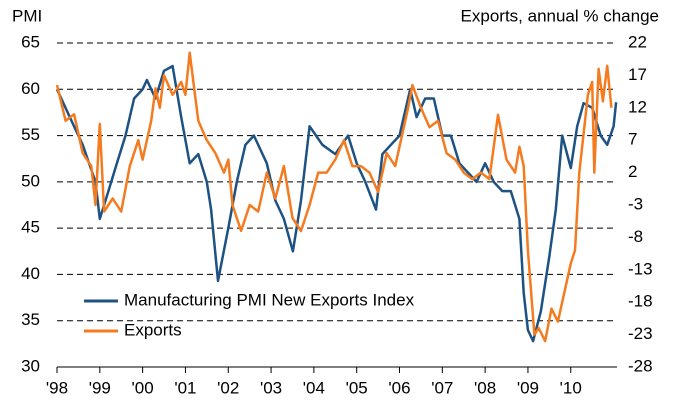 This screenshot has height=407, width=677. What do you see at coordinates (640, 268) in the screenshot?
I see `y2-tick-label: -13` at bounding box center [640, 268].